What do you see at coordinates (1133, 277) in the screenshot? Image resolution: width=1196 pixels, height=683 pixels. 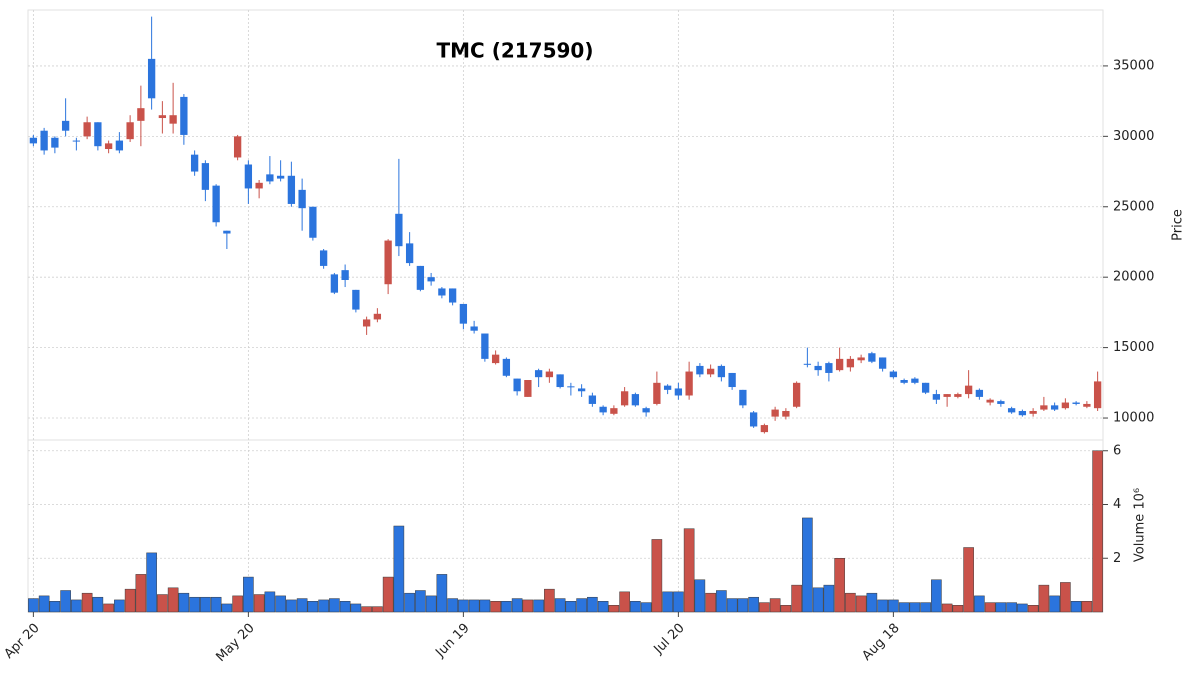 I see `y-tick-label: 20000` at bounding box center [1133, 277].